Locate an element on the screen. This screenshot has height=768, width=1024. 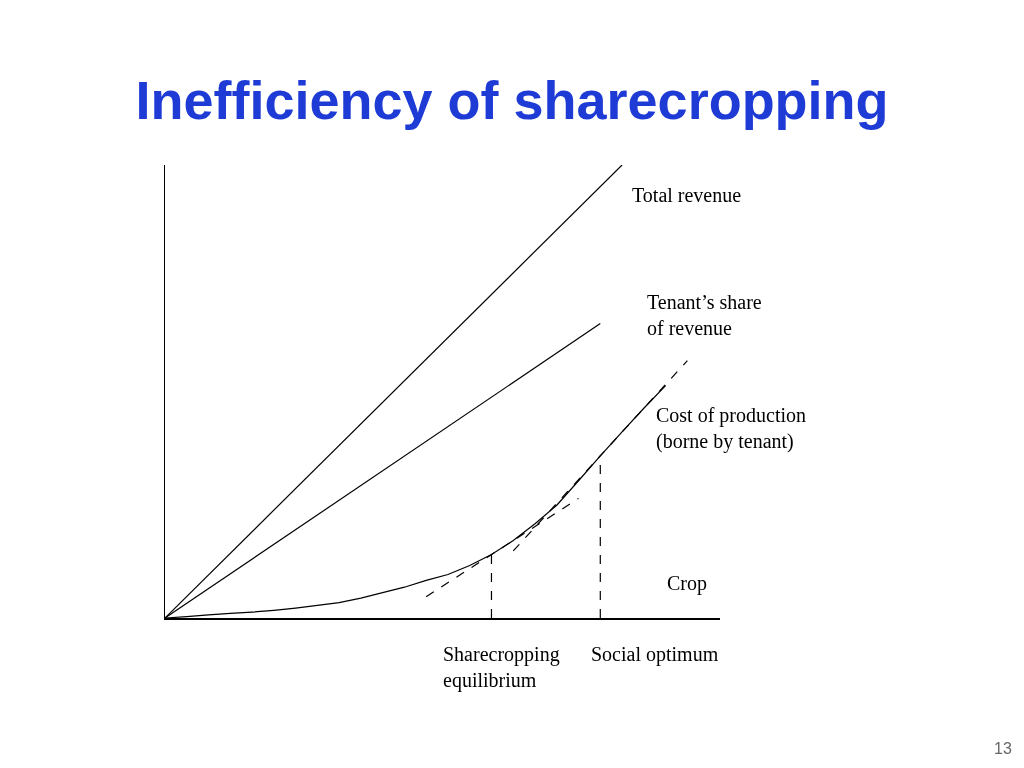
text: Tenant’s share of revenue is located at coordinates (704, 315).